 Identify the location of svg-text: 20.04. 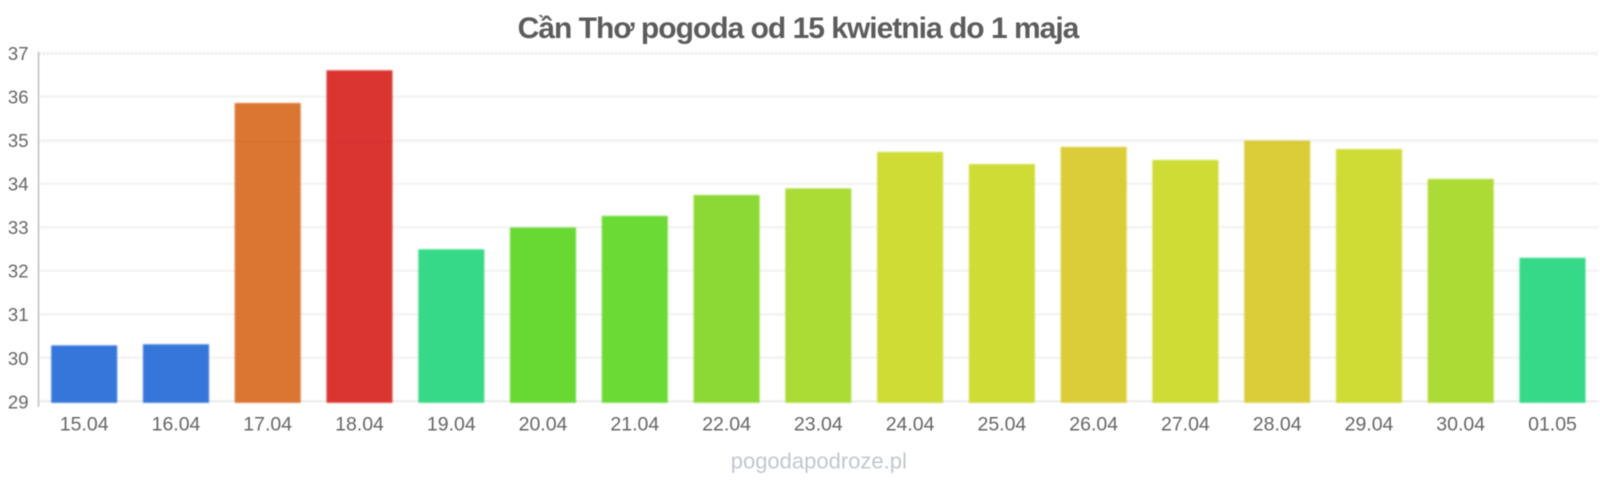
(543, 425).